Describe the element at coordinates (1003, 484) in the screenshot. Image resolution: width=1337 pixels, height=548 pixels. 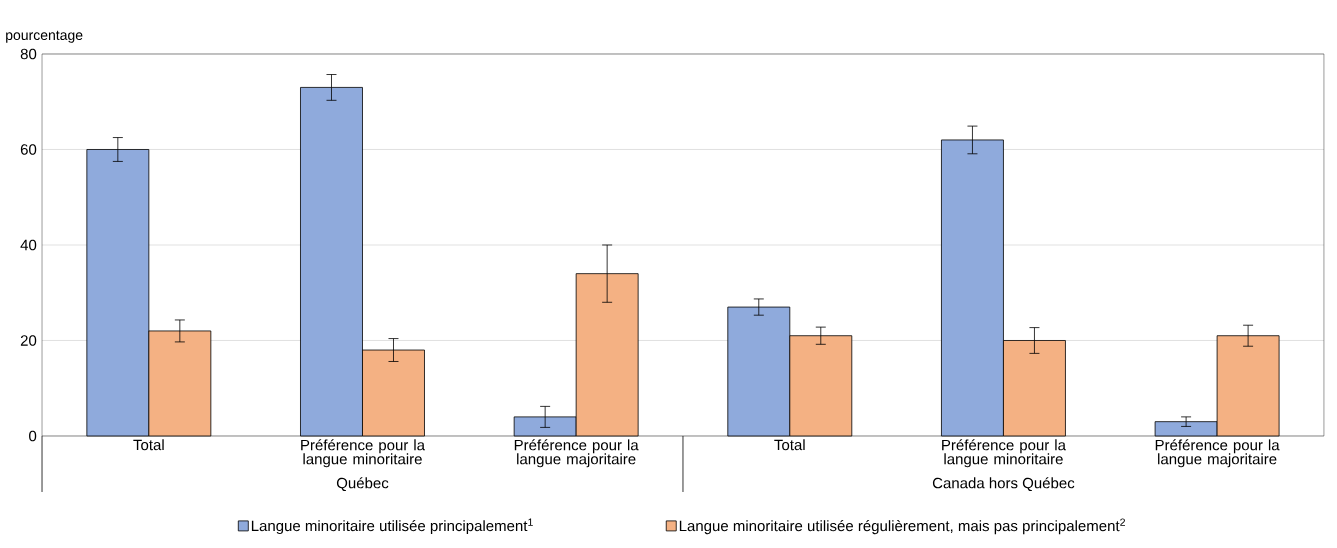
I see `text: Canada hors Québec` at that location.